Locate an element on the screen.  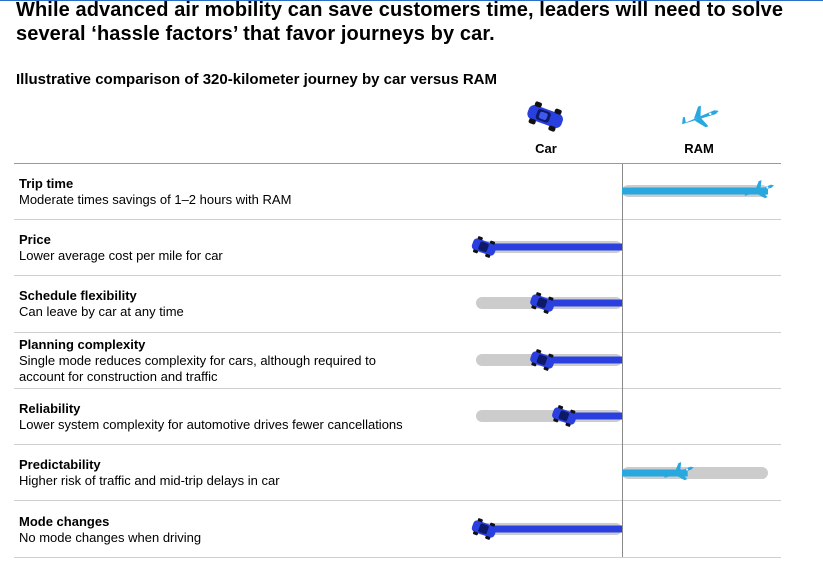
header-rule is located at coordinates (397, 163).